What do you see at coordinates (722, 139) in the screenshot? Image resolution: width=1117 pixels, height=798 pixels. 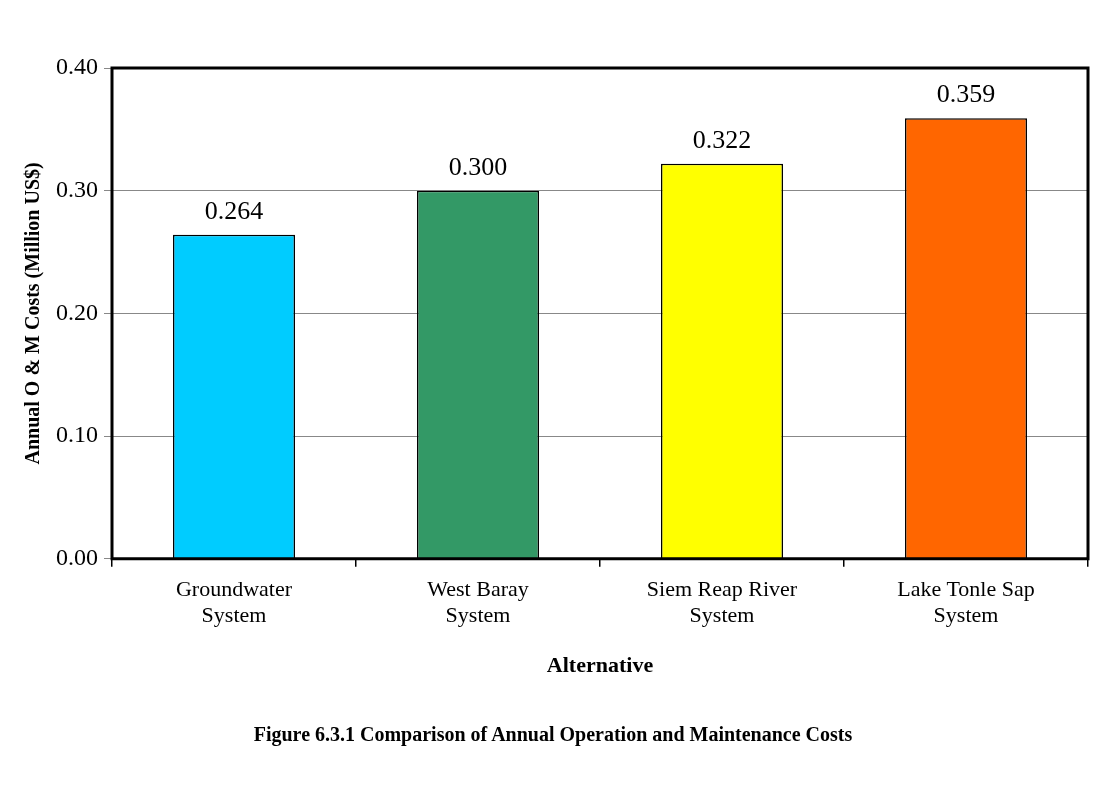 I see `data-label: 0.322` at bounding box center [722, 139].